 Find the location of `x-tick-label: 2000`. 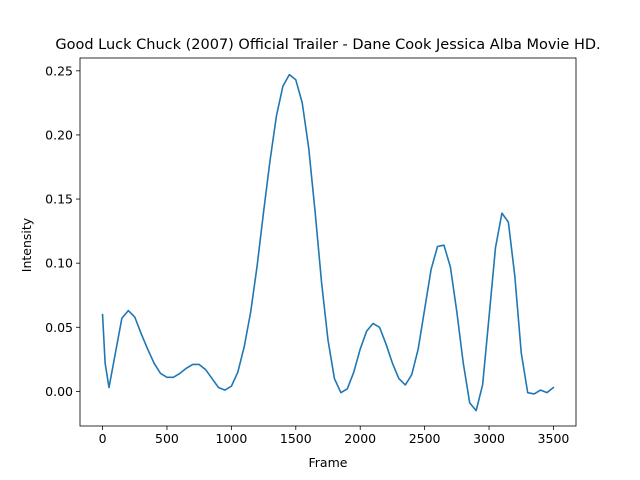

x-tick-label: 2000 is located at coordinates (360, 438).